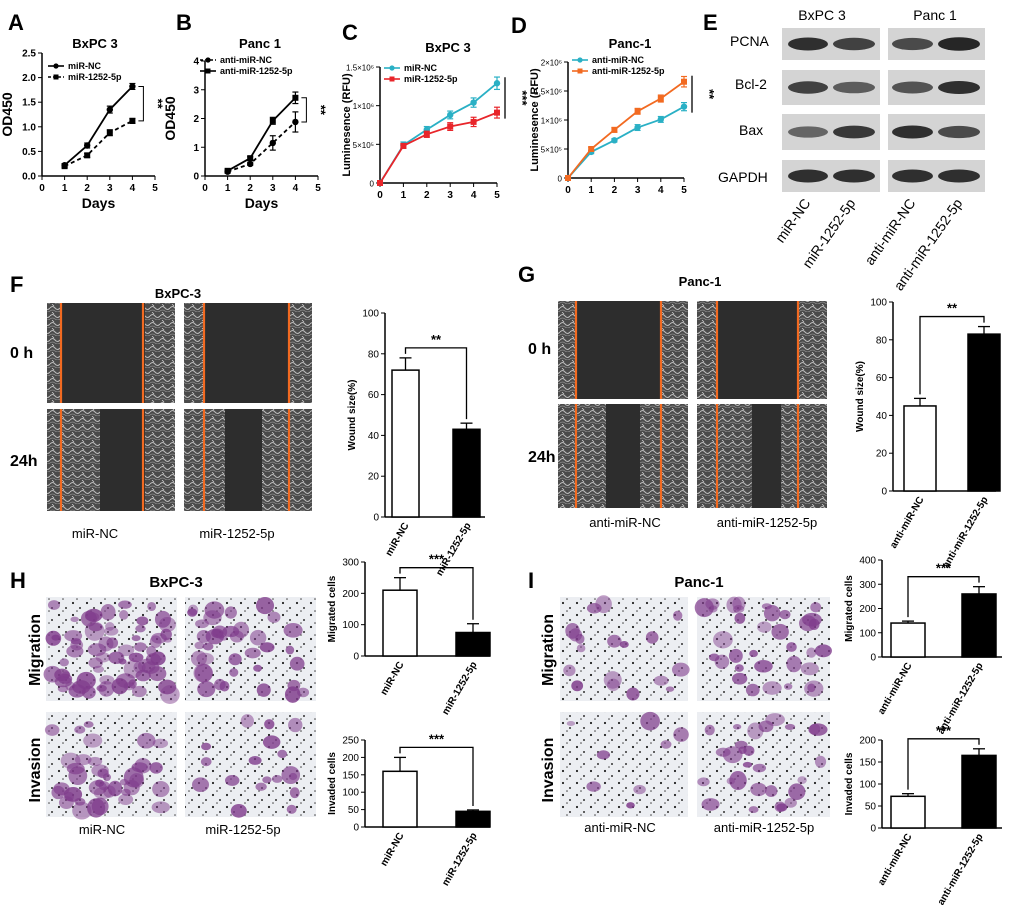  I want to click on data-point-C, so click(403, 145).